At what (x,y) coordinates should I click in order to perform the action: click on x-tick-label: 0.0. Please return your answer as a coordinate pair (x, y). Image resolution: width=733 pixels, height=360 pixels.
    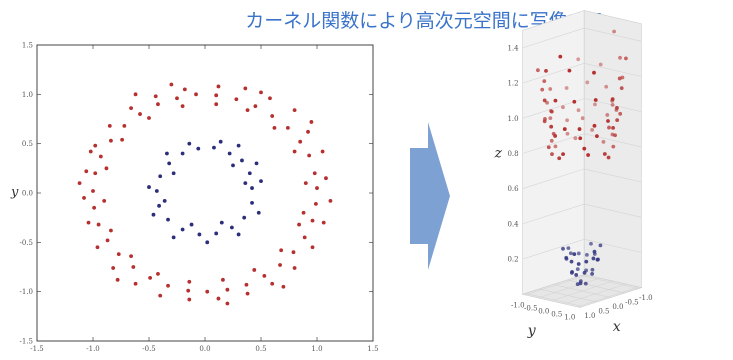
    Looking at the image, I should click on (204, 349).